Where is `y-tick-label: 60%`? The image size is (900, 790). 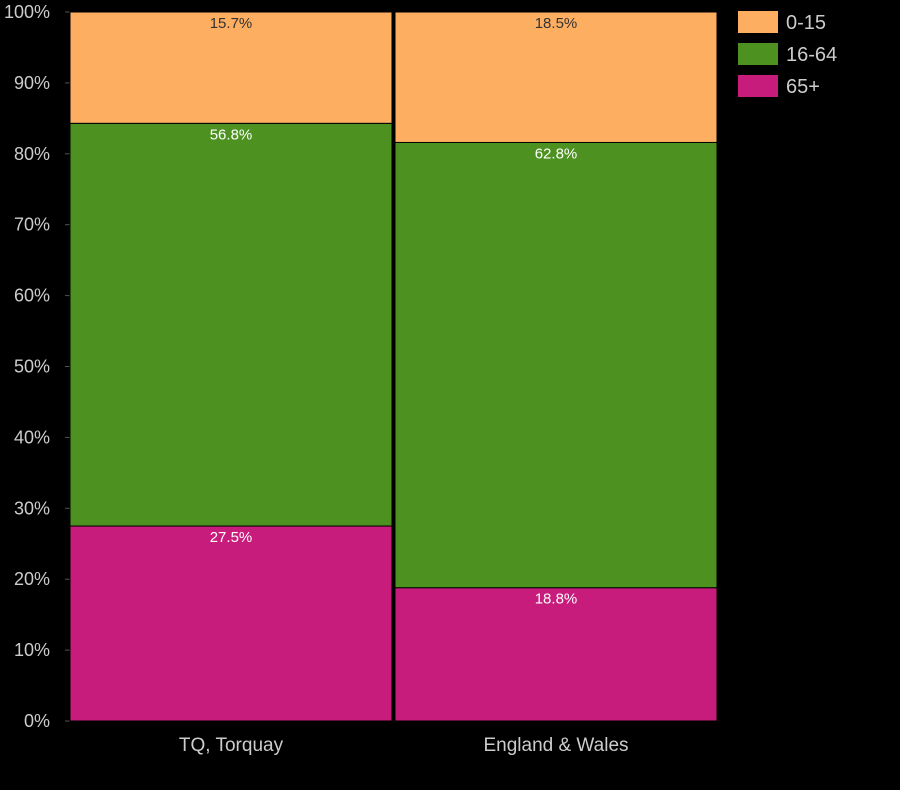
y-tick-label: 60% is located at coordinates (32, 296).